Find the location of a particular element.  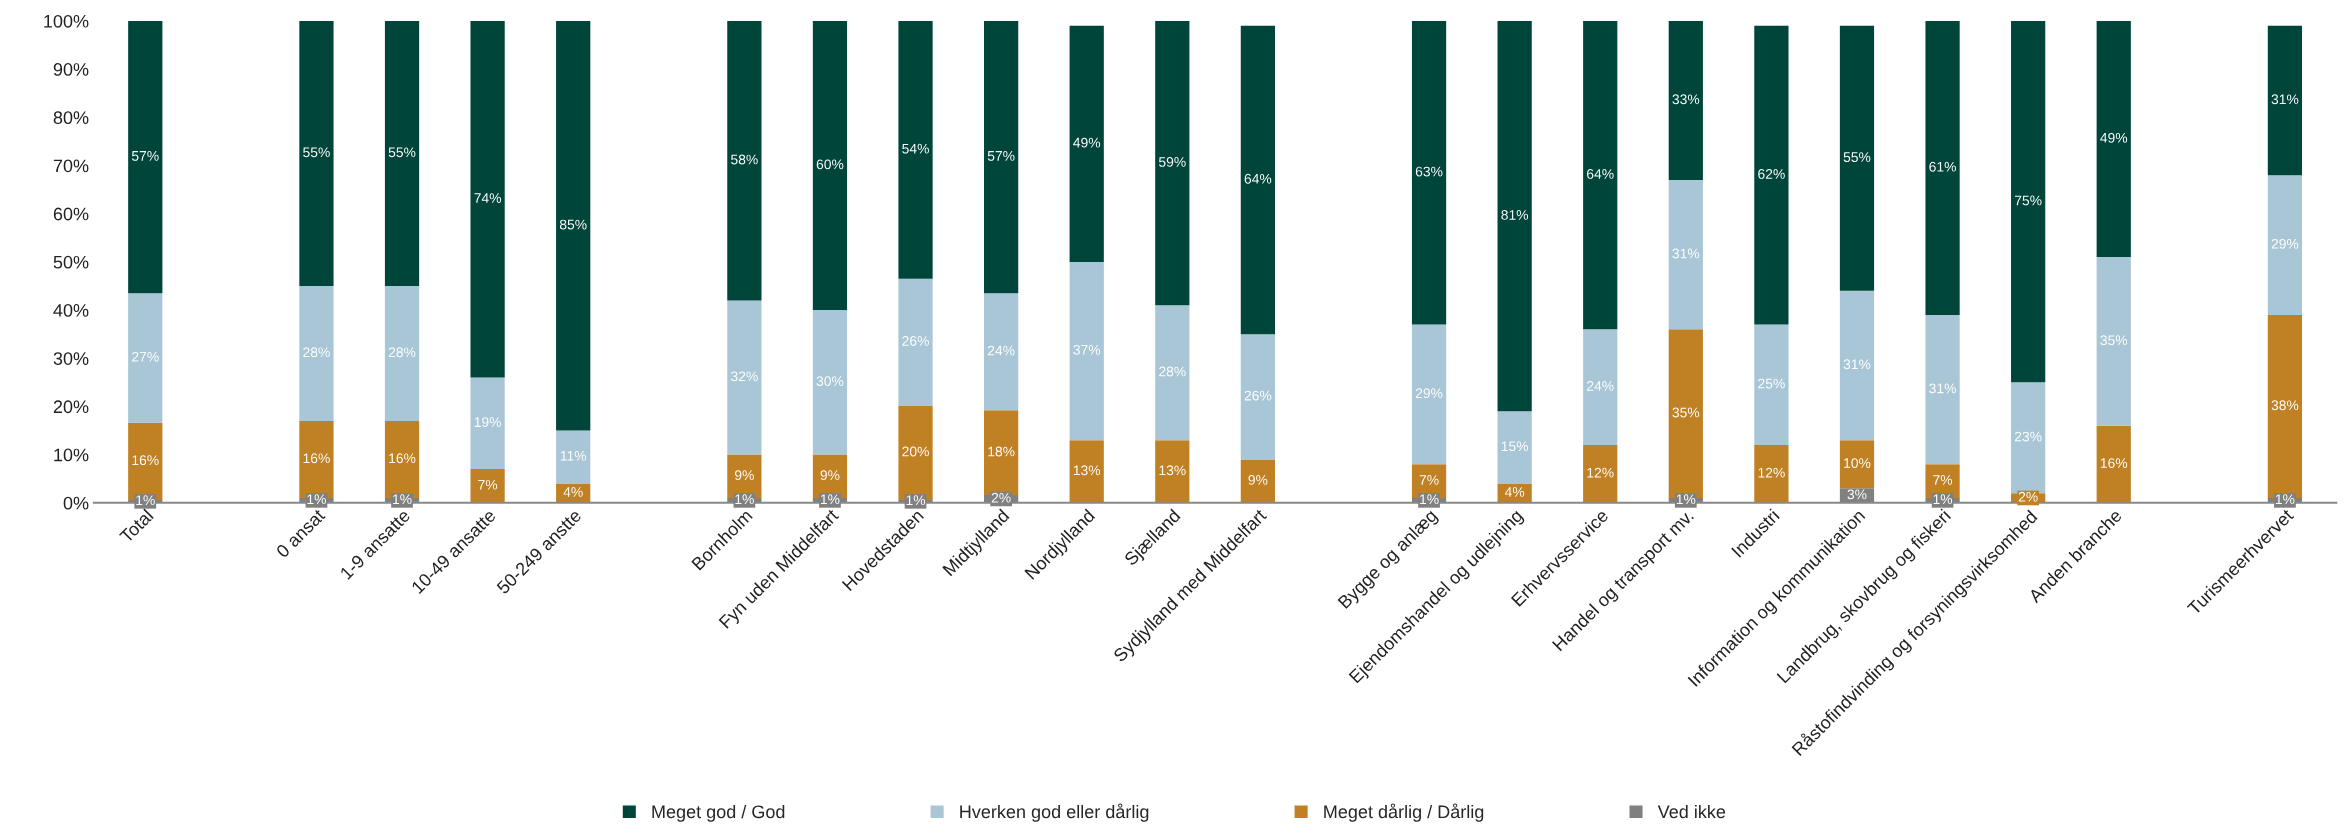

legend-label: Meget dårlig / Dårlig is located at coordinates (1404, 812).